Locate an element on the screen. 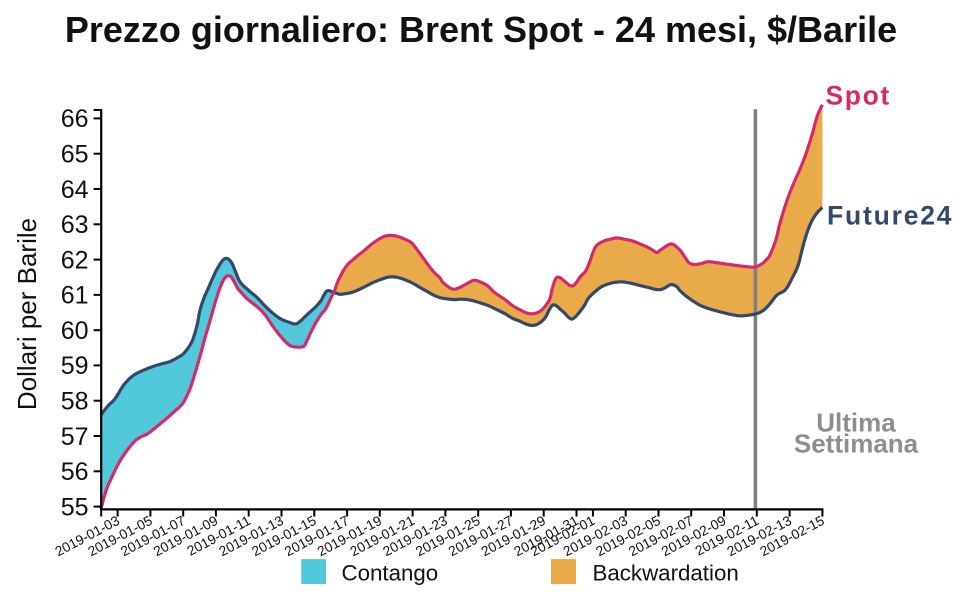 This screenshot has height=605, width=965. svg-text: 59 is located at coordinates (75, 366).